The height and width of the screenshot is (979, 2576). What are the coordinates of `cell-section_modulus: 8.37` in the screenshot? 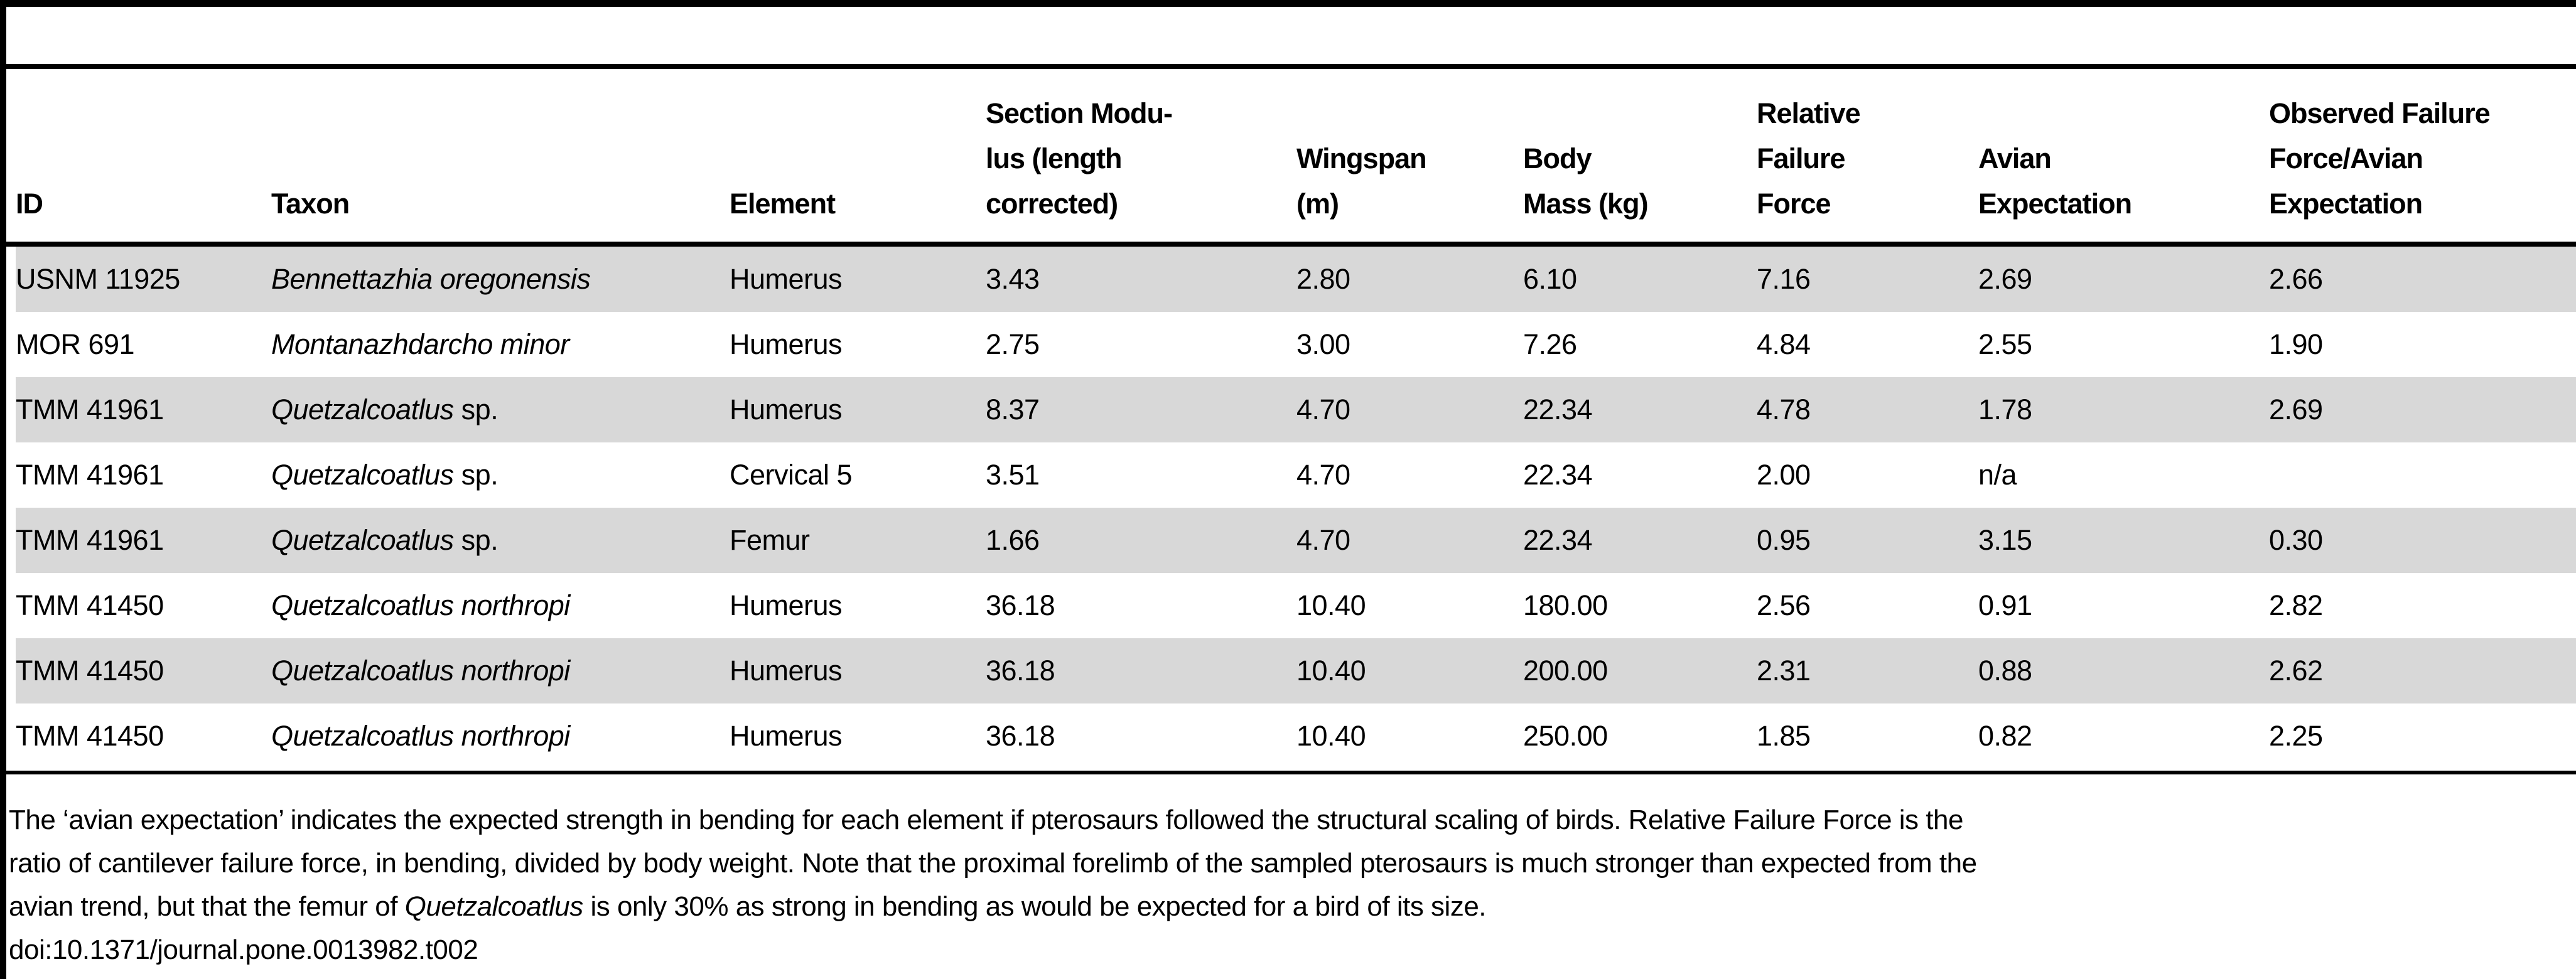 It's located at (1013, 409).